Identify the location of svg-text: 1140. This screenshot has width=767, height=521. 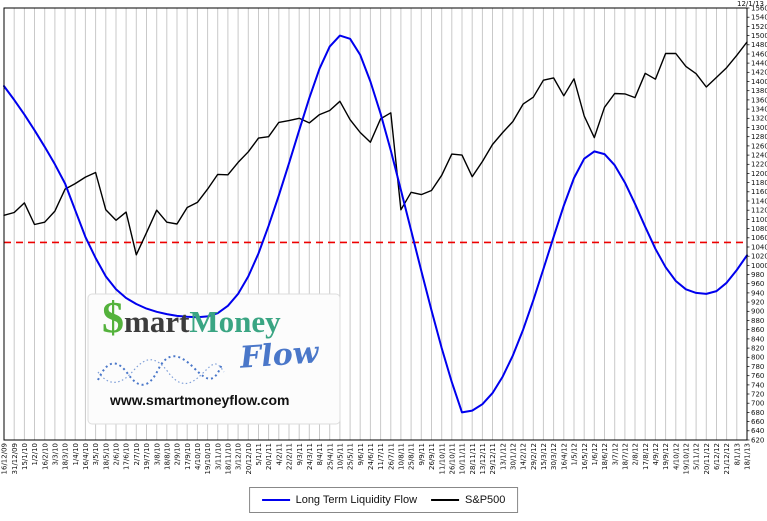
(759, 201).